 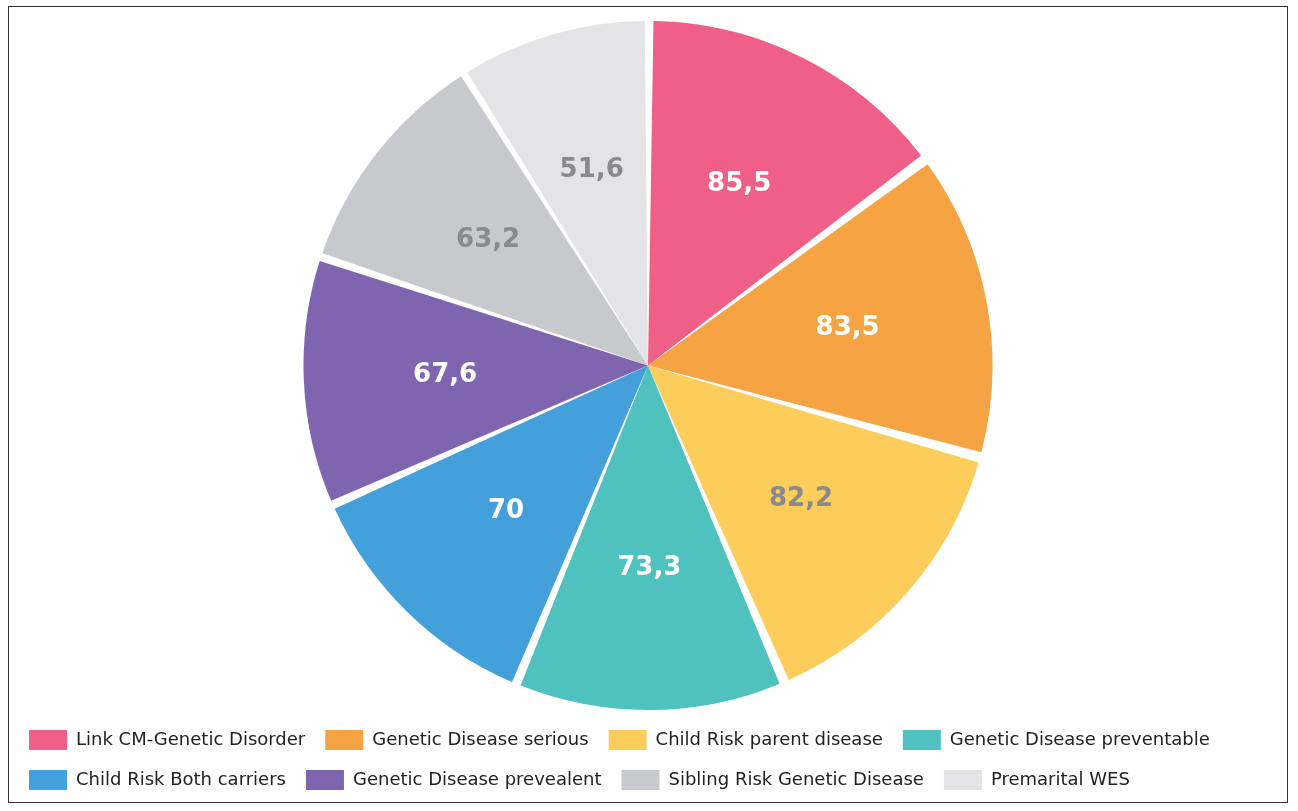 What do you see at coordinates (591, 168) in the screenshot?
I see `data-label: 51,6` at bounding box center [591, 168].